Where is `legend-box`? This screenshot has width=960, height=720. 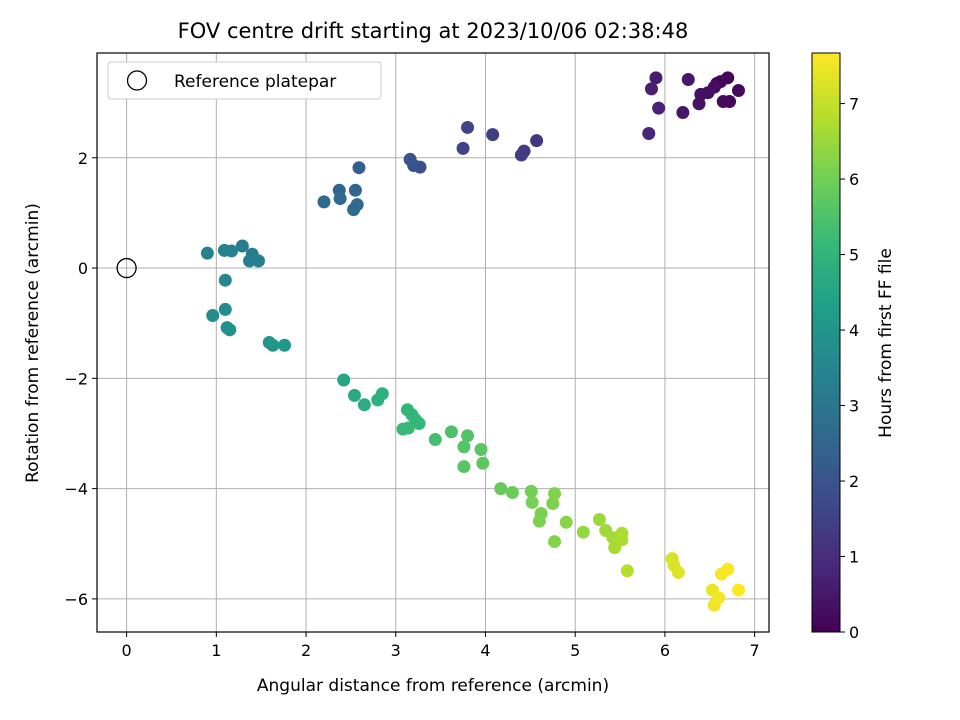 legend-box is located at coordinates (244, 80).